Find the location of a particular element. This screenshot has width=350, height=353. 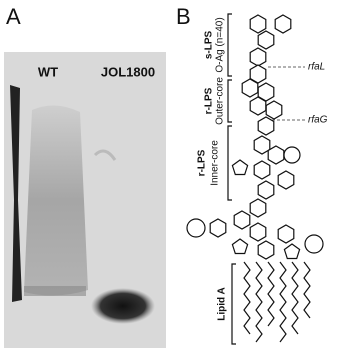

fatty-acids is located at coordinates (277, 302).